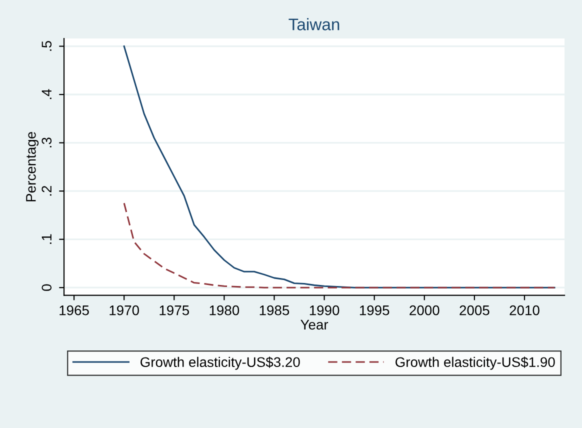 Image resolution: width=582 pixels, height=428 pixels. What do you see at coordinates (47, 239) in the screenshot?
I see `y-tick-label: .1` at bounding box center [47, 239].